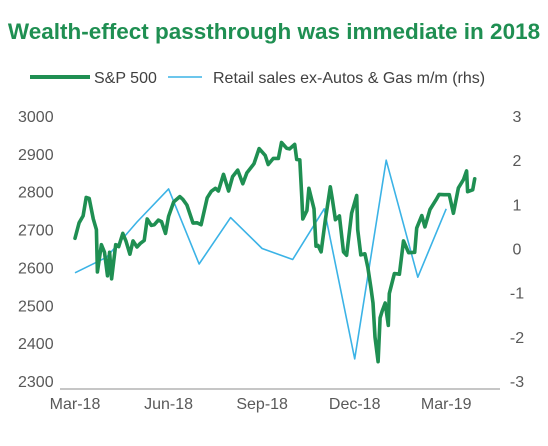 The image size is (548, 446). Describe the element at coordinates (36, 193) in the screenshot. I see `y-tick-left: 2800` at that location.